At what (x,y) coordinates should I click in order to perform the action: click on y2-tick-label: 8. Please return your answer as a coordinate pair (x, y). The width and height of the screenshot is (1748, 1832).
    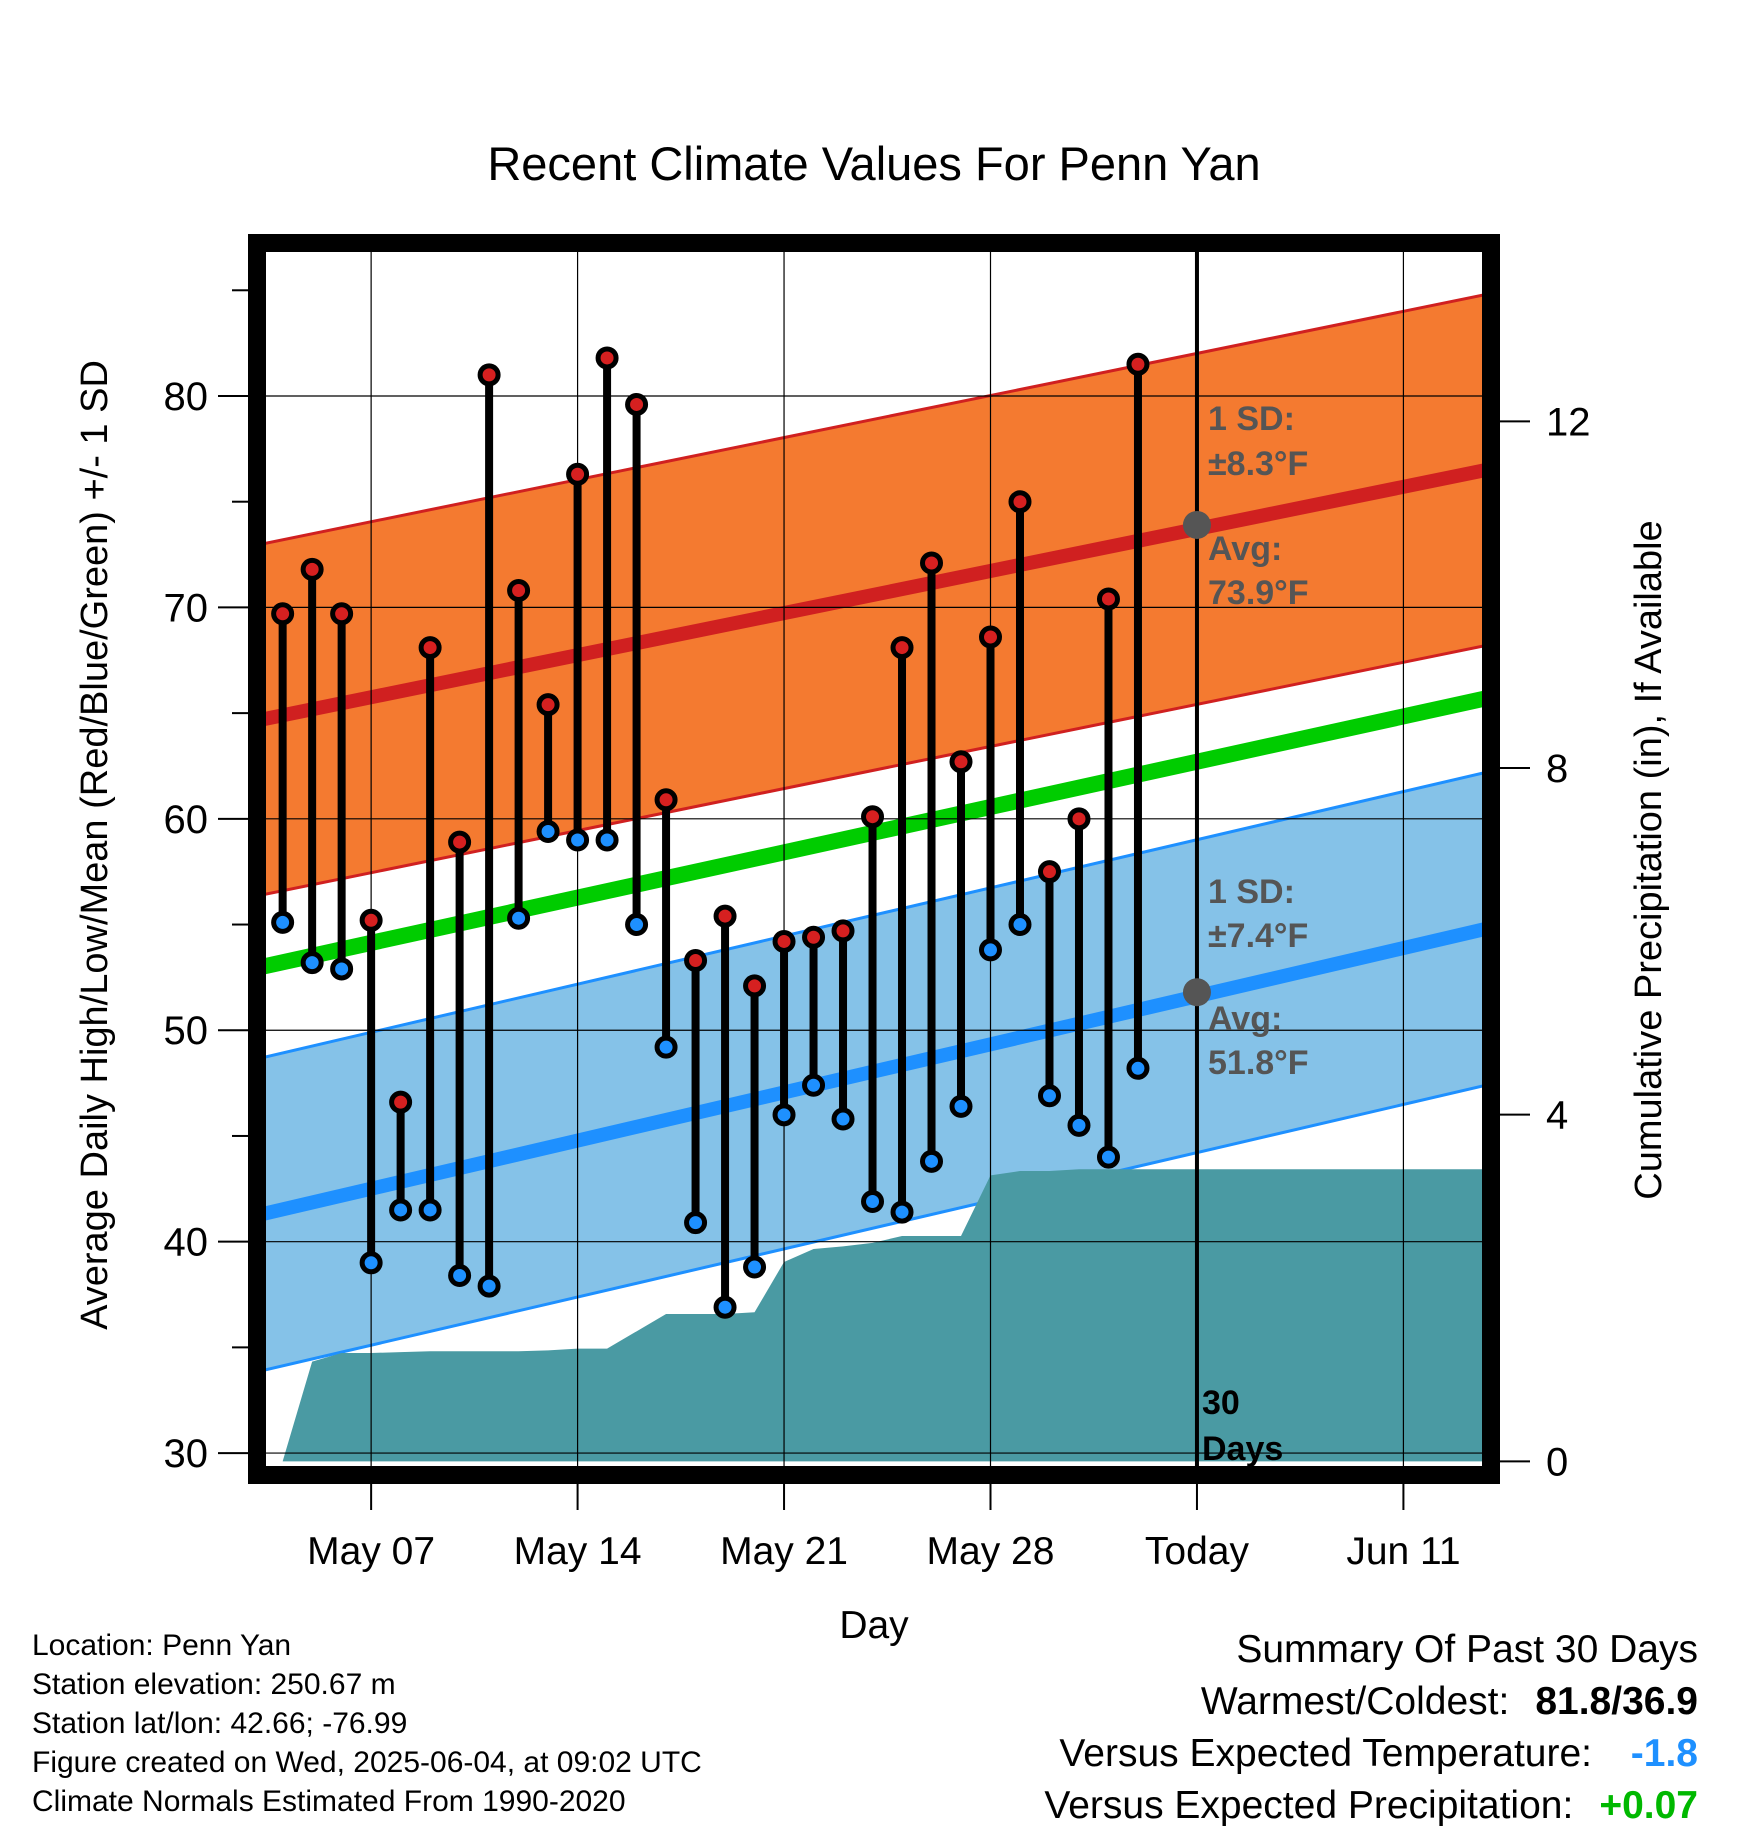
    Looking at the image, I should click on (1557, 769).